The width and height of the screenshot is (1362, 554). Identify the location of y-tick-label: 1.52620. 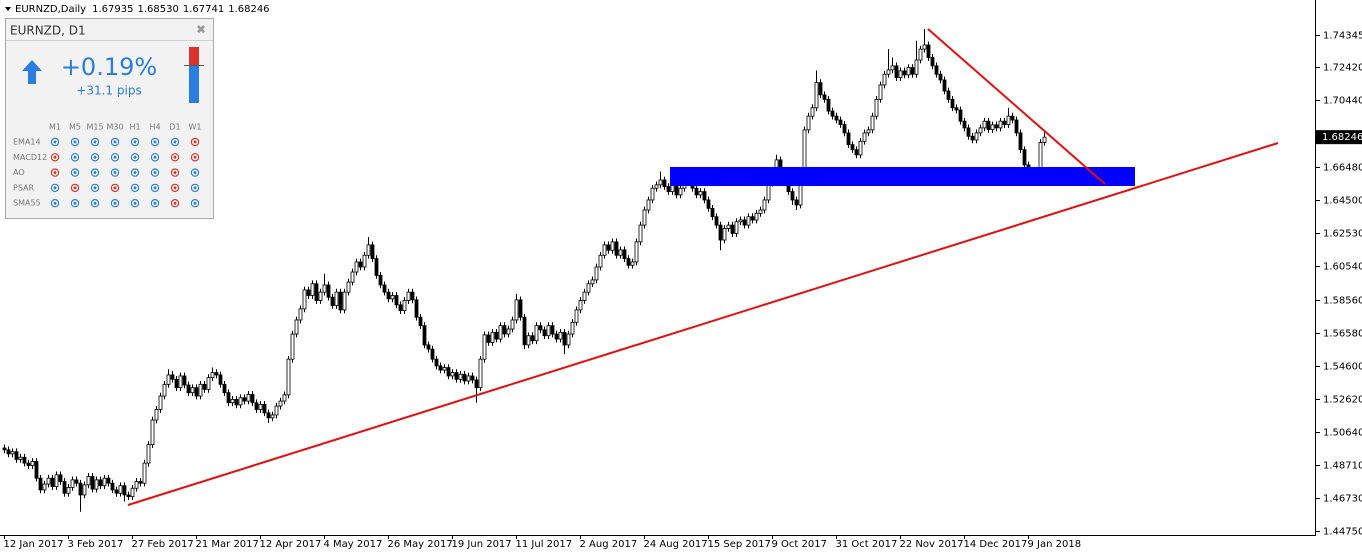
(1342, 400).